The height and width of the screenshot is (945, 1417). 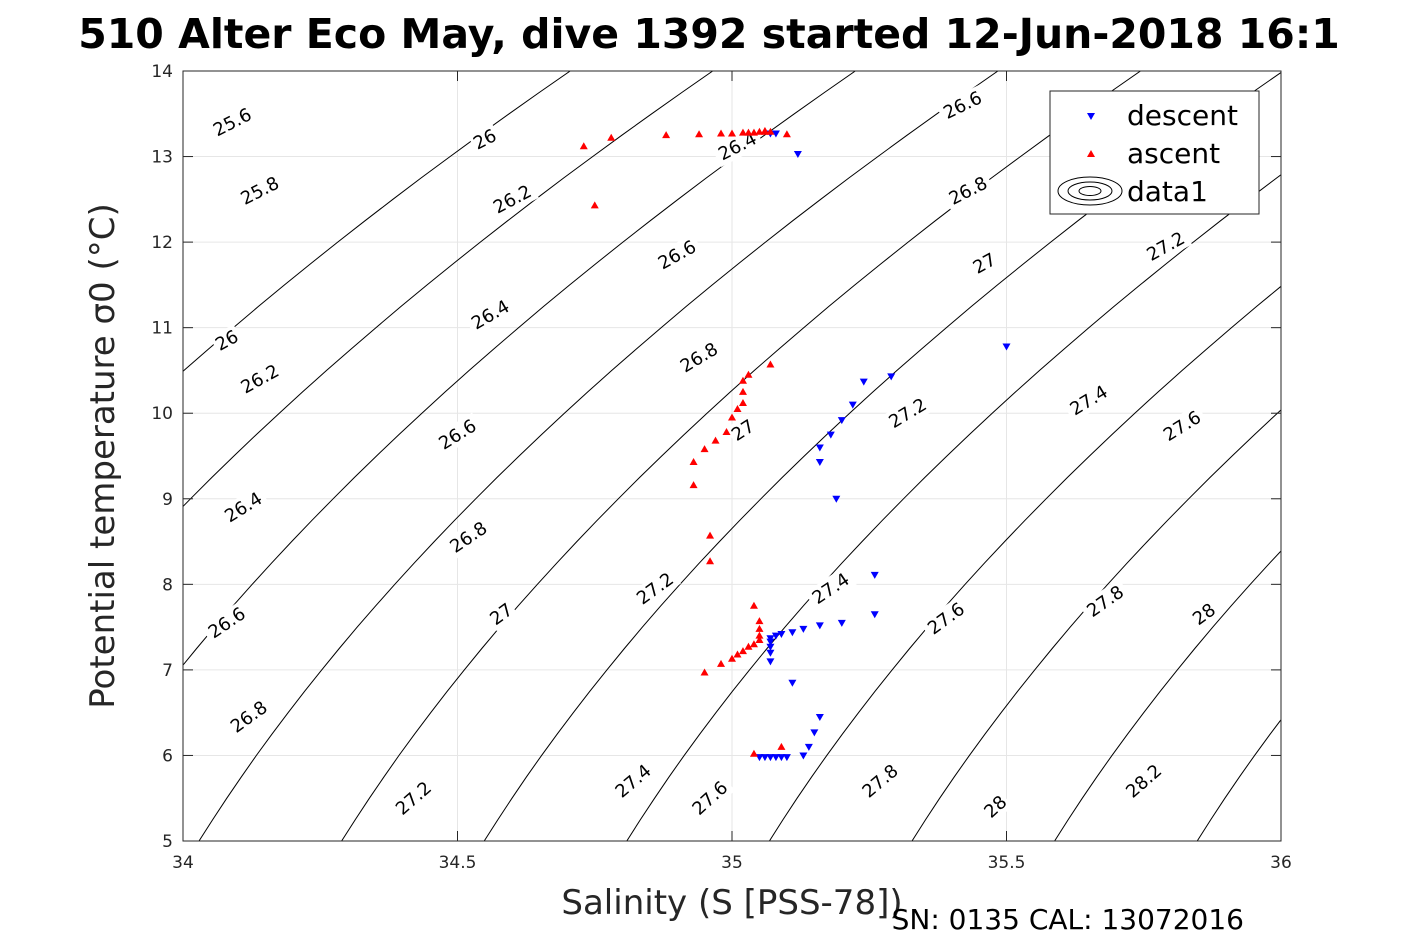 What do you see at coordinates (183, 863) in the screenshot?
I see `x-tick-label-0: 34` at bounding box center [183, 863].